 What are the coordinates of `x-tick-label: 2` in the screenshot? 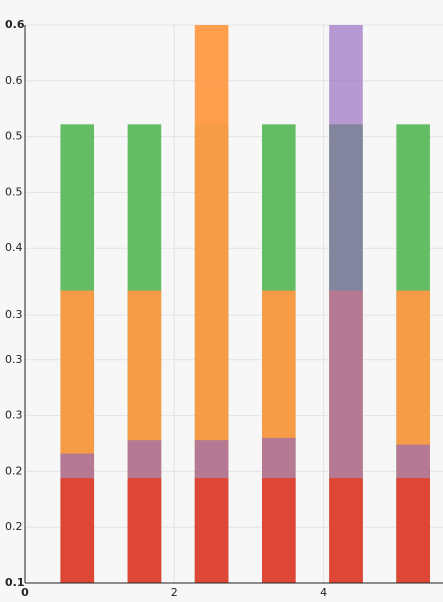 It's located at (174, 592).